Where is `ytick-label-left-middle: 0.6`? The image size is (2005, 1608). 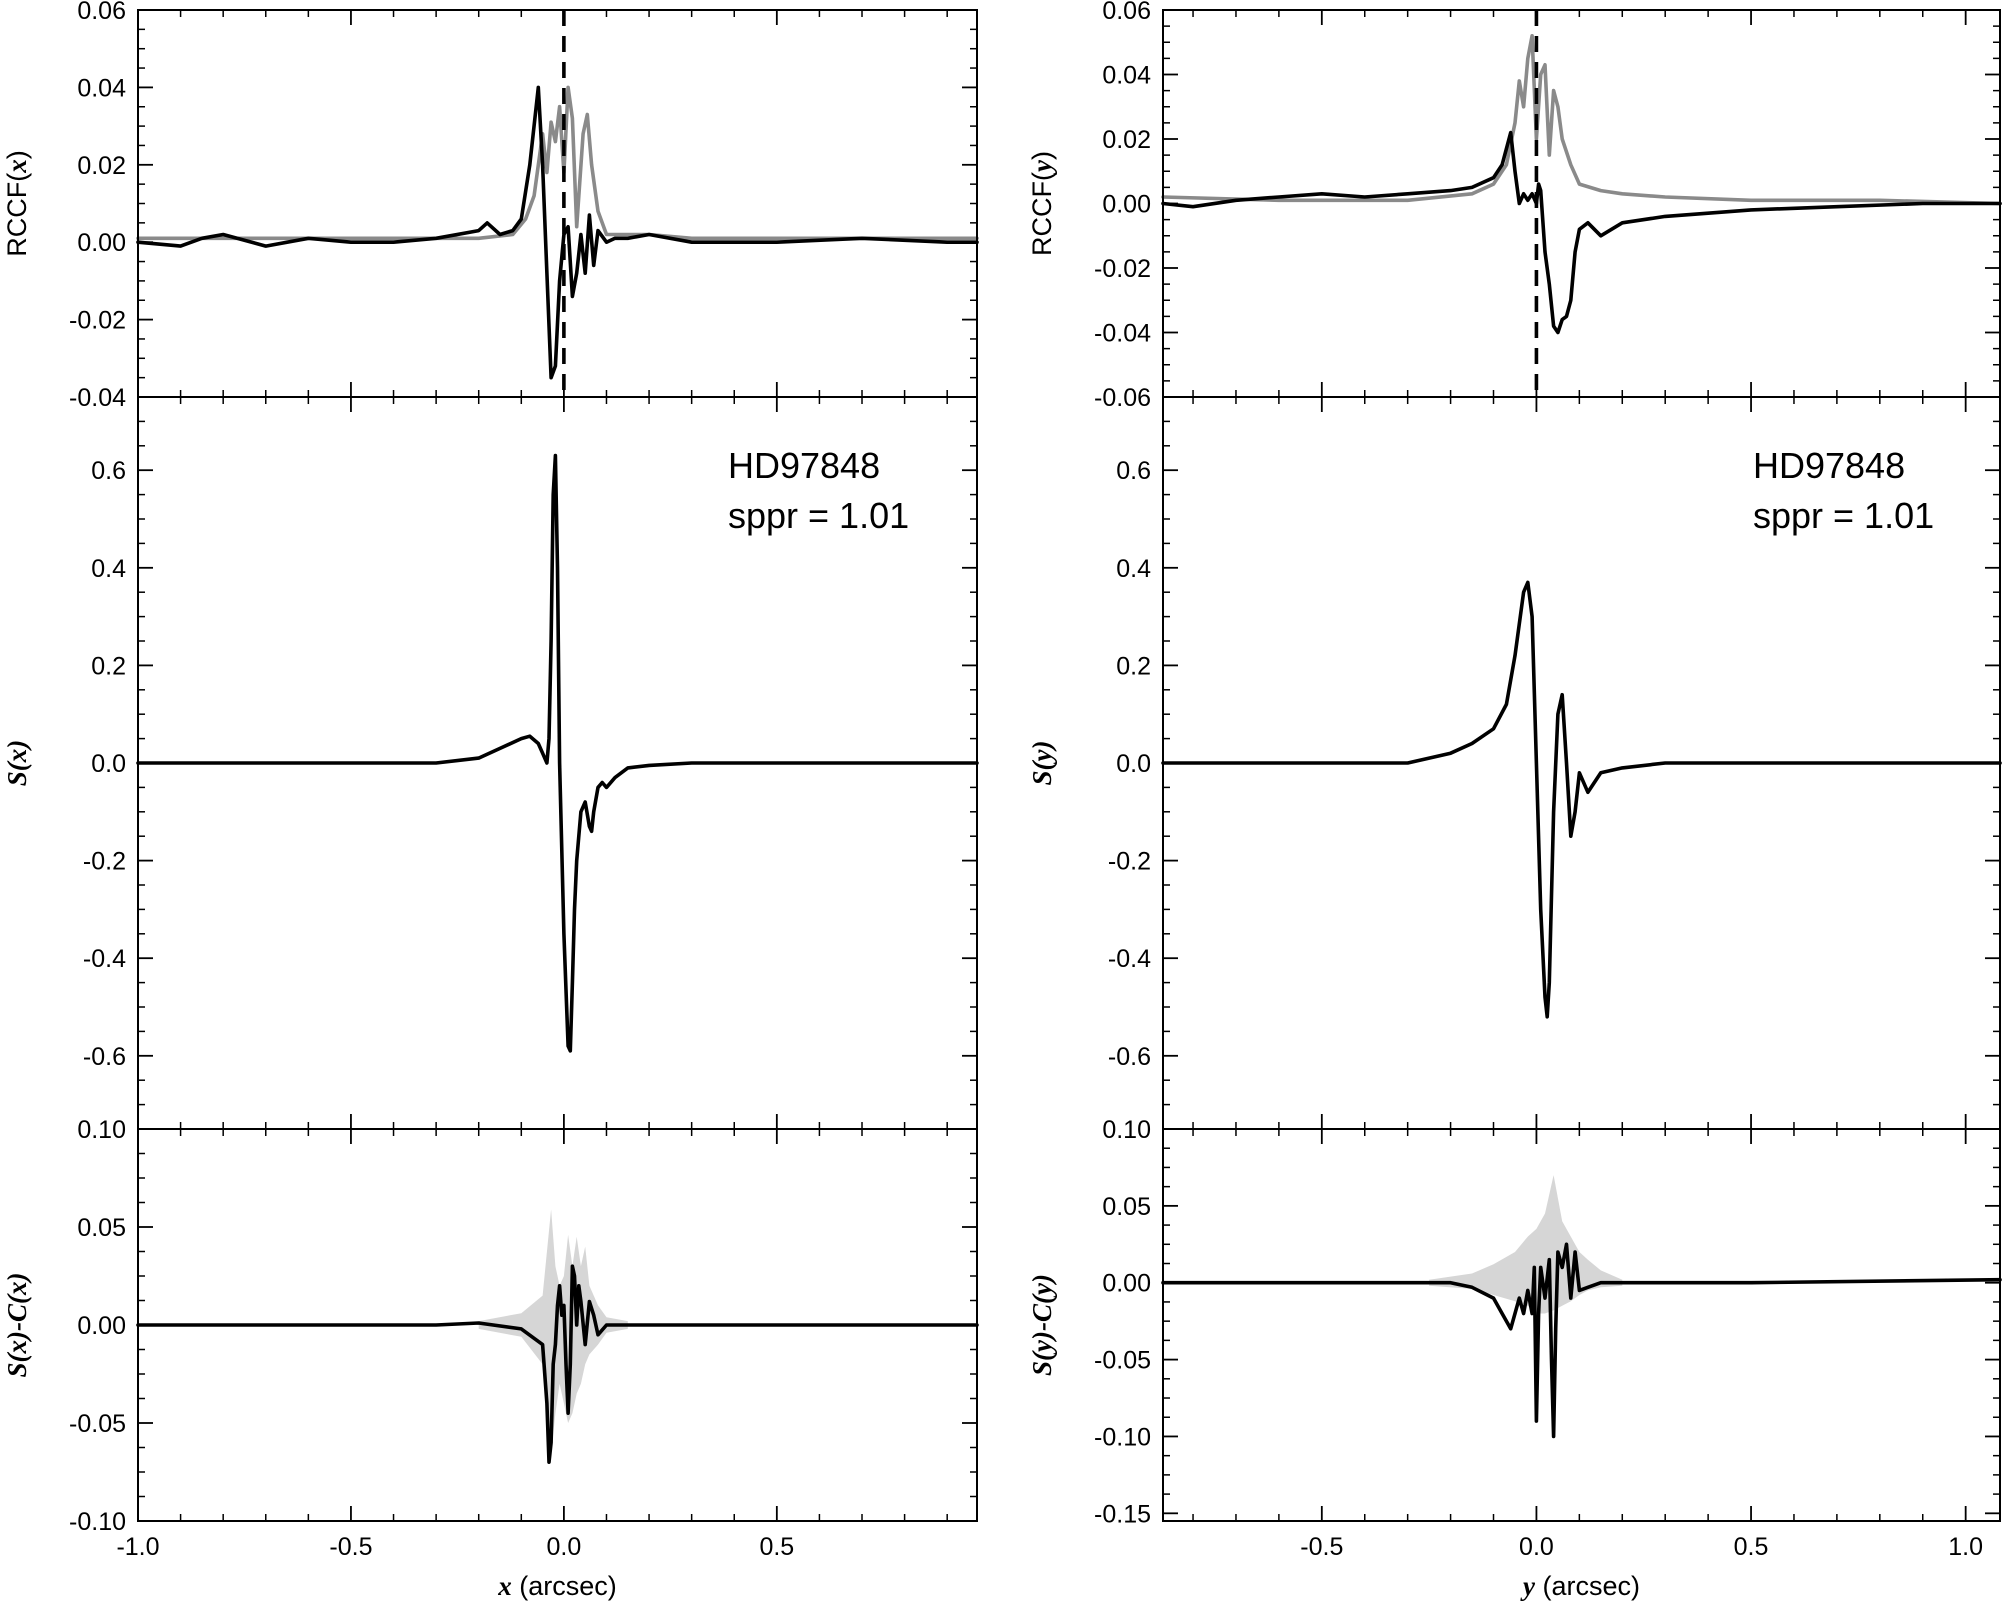
ytick-label-left-middle: 0.6 is located at coordinates (108, 471).